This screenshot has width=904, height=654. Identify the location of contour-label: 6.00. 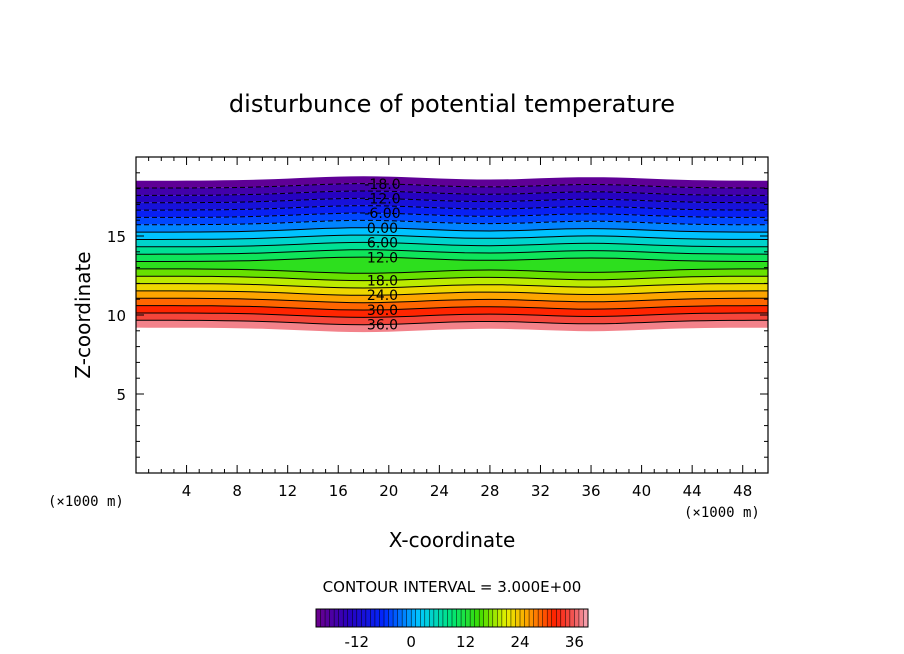
(382, 244).